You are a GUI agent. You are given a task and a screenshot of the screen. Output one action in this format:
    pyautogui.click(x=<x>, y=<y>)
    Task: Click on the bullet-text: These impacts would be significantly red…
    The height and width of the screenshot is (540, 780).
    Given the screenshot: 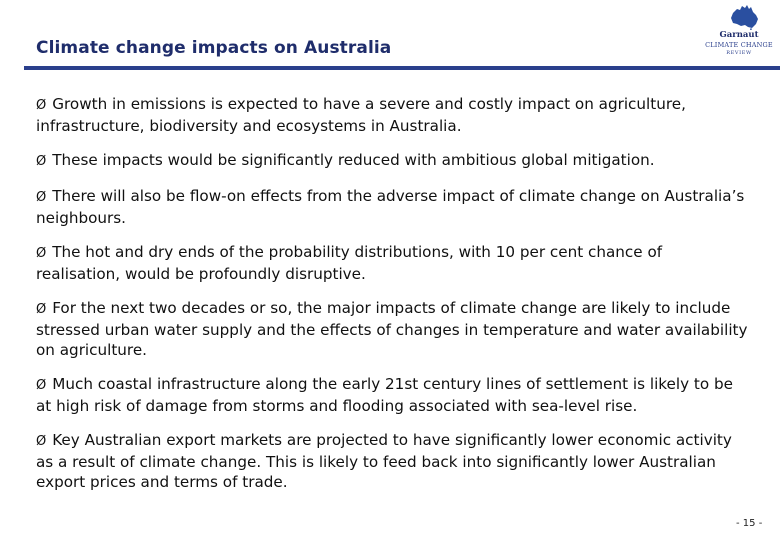 What is the action you would take?
    pyautogui.click(x=353, y=160)
    